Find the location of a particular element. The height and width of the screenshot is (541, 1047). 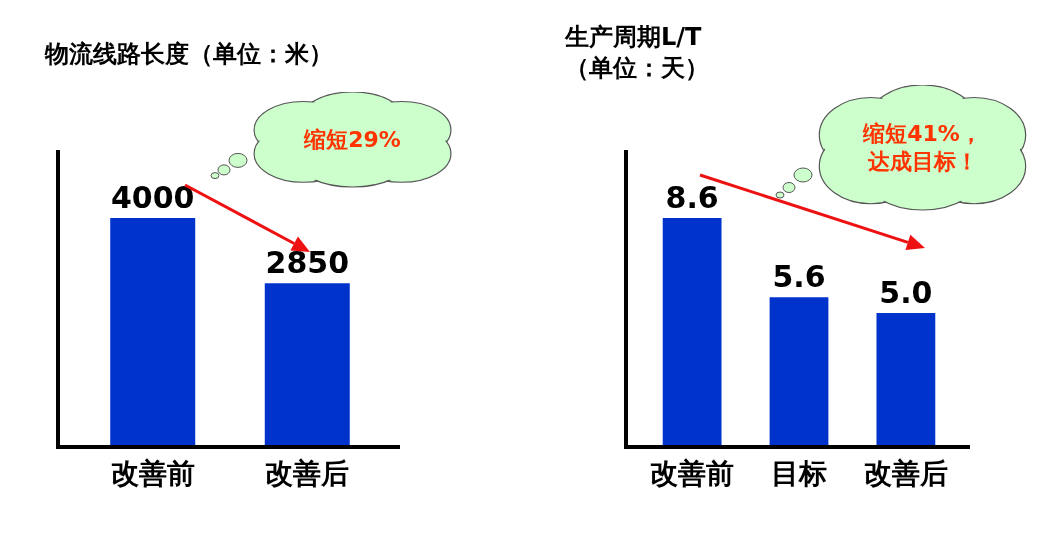

data-label: 4000 is located at coordinates (152, 198).